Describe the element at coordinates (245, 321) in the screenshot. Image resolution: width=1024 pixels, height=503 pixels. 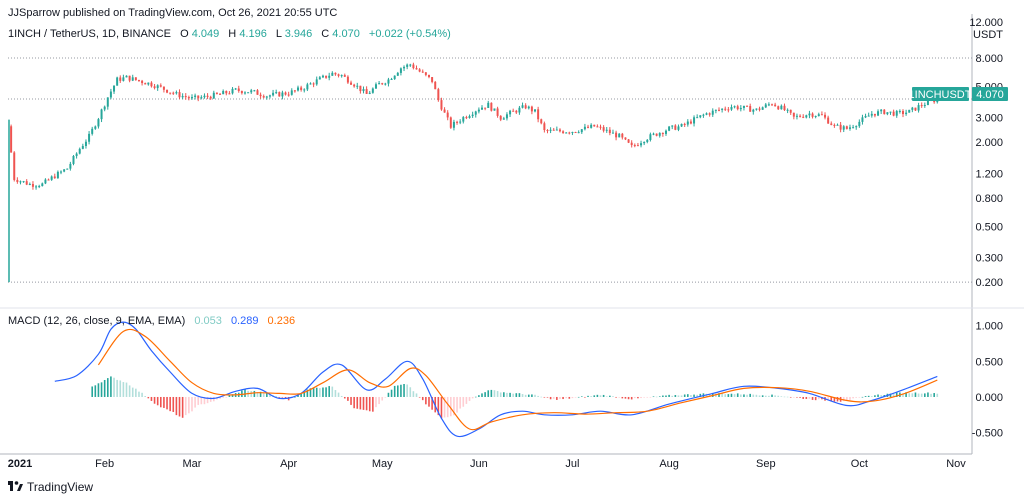
I see `macd-macd-value: 0.289` at that location.